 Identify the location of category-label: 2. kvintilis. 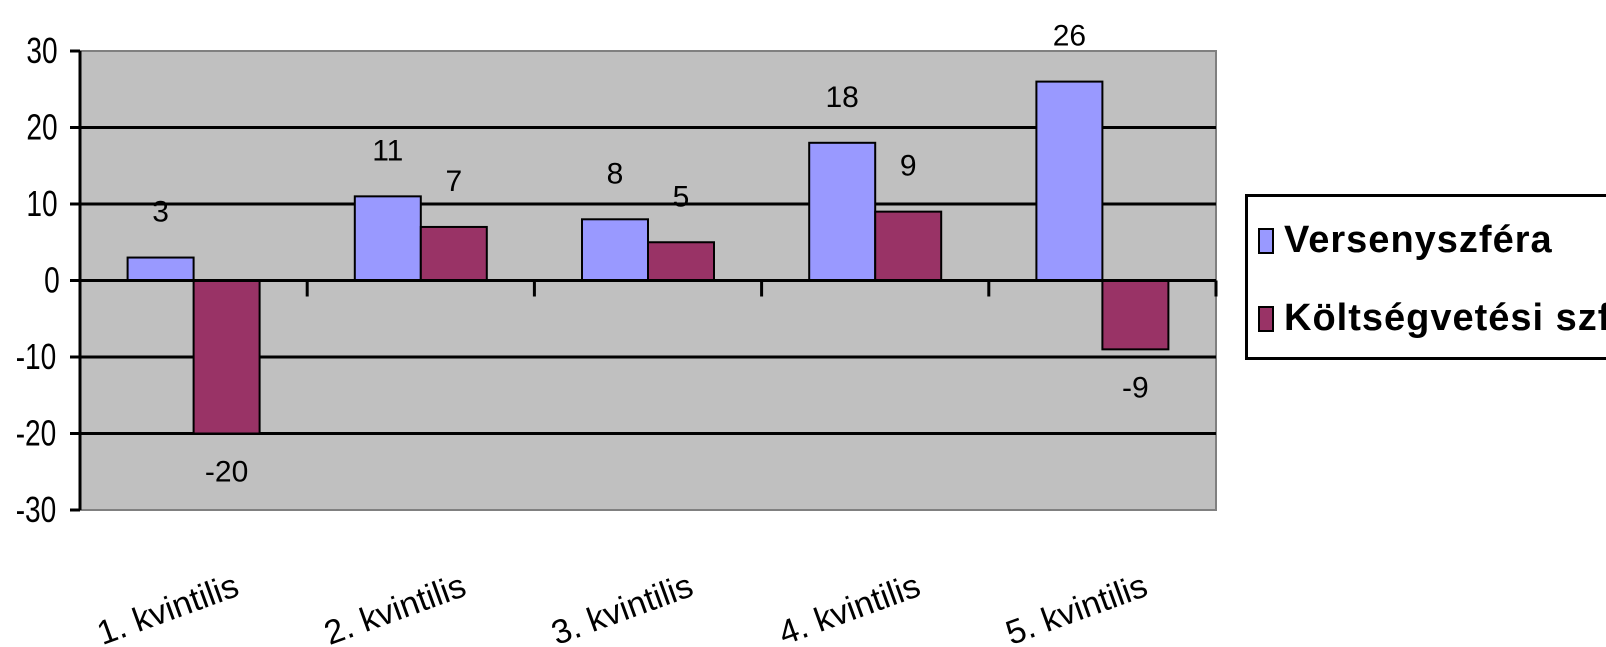
(394, 607).